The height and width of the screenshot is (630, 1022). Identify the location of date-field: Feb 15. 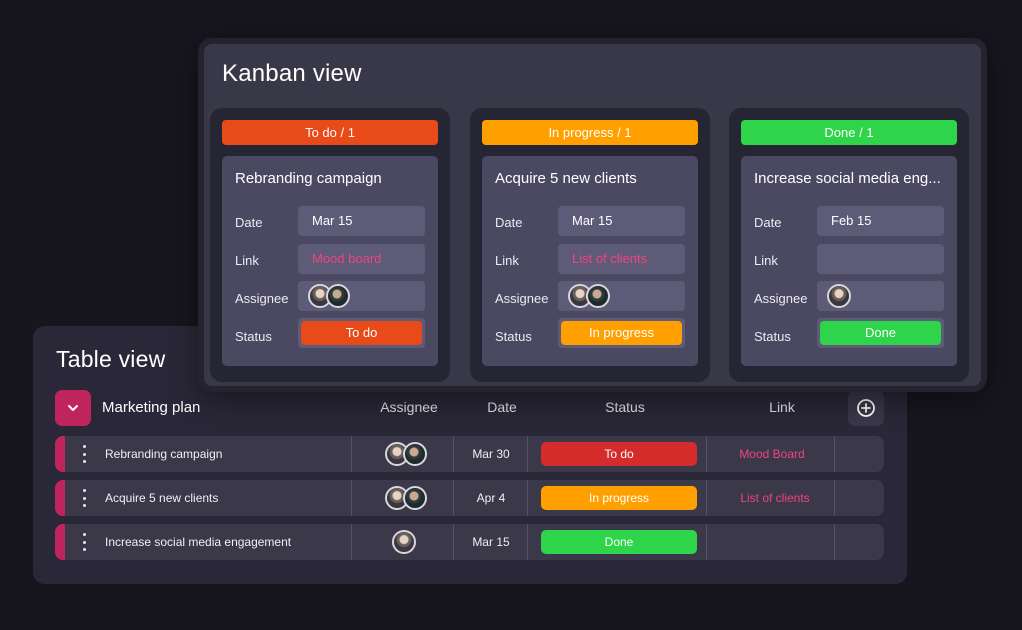
(880, 221).